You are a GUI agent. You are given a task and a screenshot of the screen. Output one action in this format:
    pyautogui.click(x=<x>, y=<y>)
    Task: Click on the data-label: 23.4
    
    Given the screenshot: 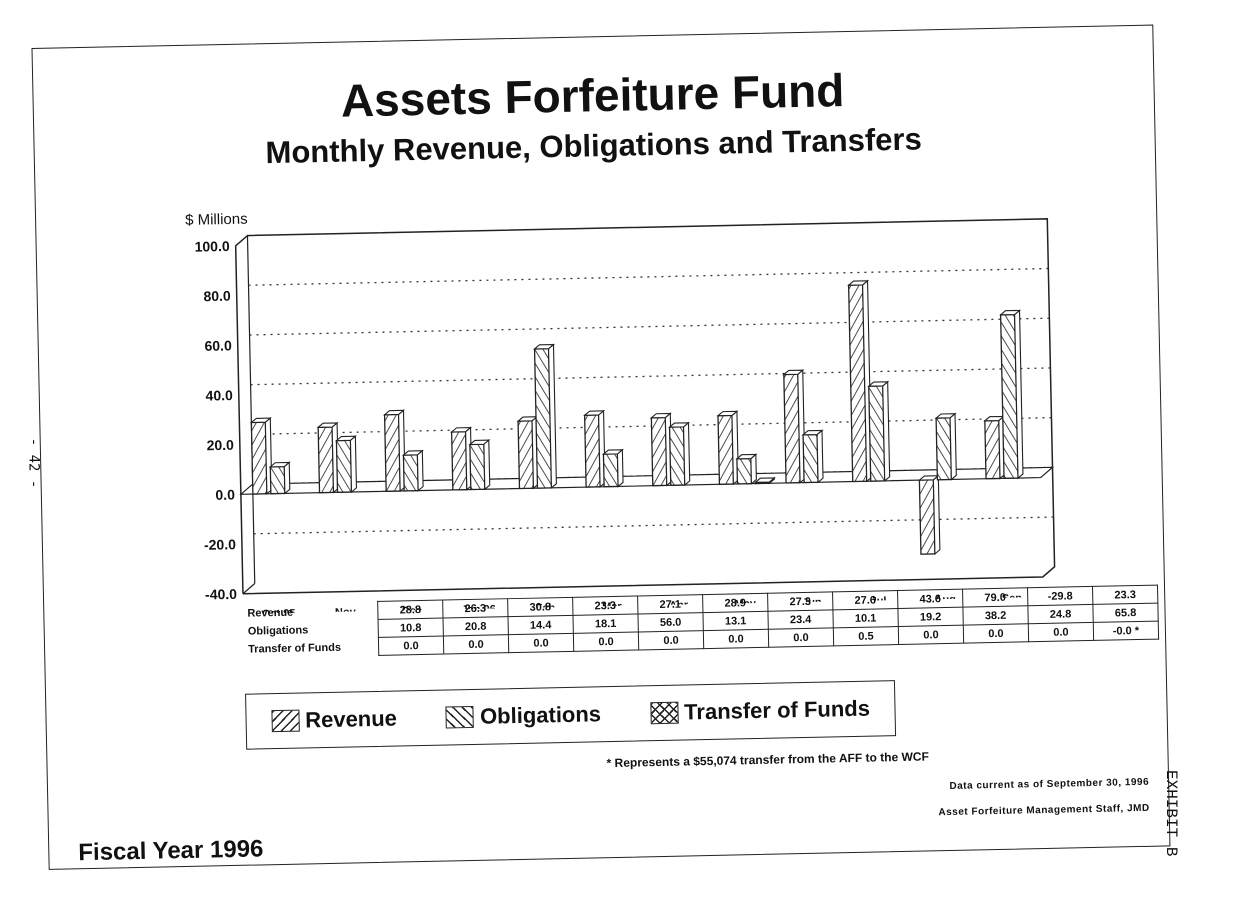 What is the action you would take?
    pyautogui.click(x=800, y=619)
    